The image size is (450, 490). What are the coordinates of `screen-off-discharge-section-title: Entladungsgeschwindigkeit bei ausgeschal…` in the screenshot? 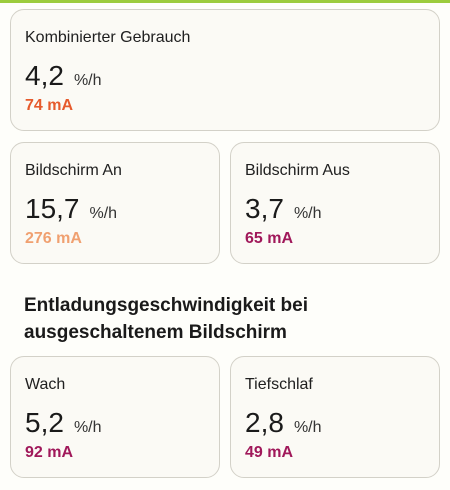 It's located at (166, 319).